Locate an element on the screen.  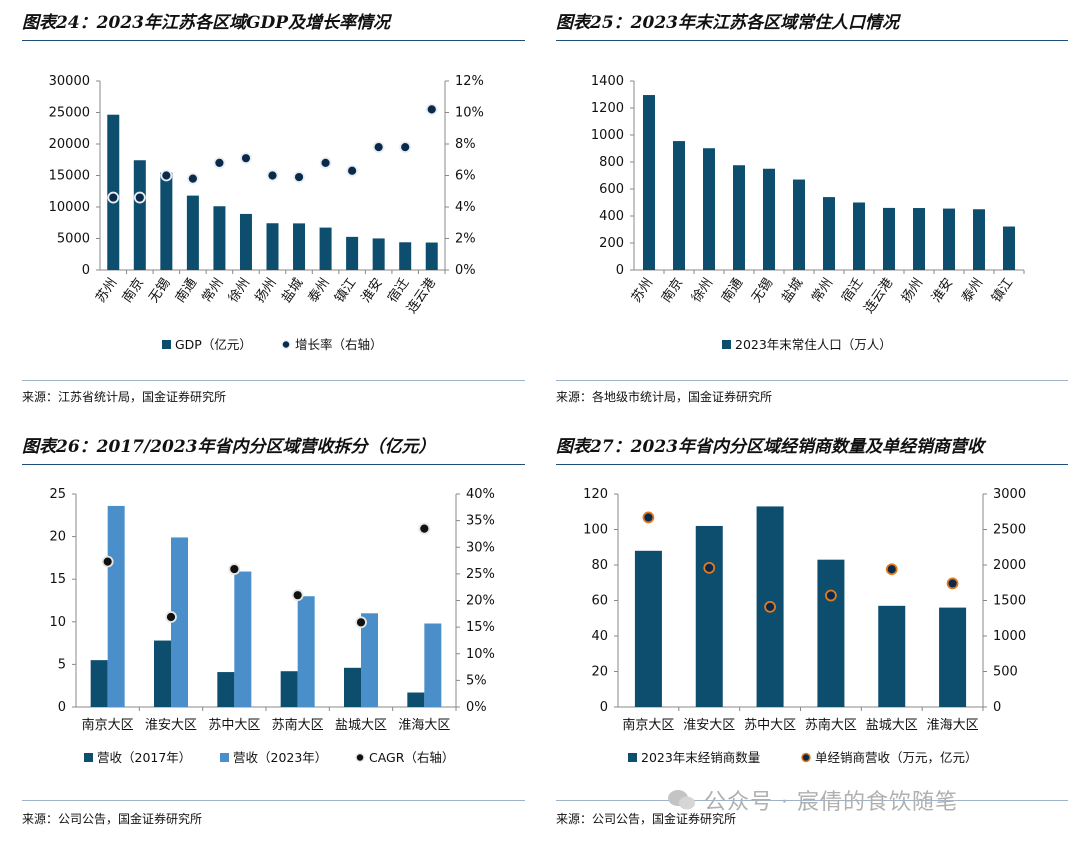
x-tick-label: 南京大区 is located at coordinates (648, 725).